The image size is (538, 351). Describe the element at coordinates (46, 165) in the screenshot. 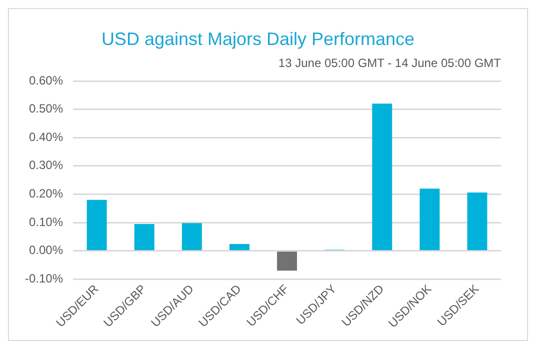

I see `y-tick-label: 0.30%` at that location.